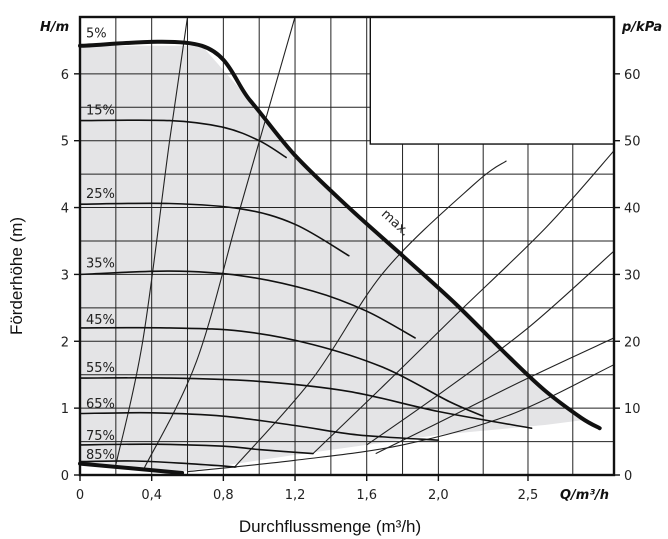 This screenshot has height=539, width=668. What do you see at coordinates (632, 142) in the screenshot?
I see `y2-tick-label-5: 50` at bounding box center [632, 142].